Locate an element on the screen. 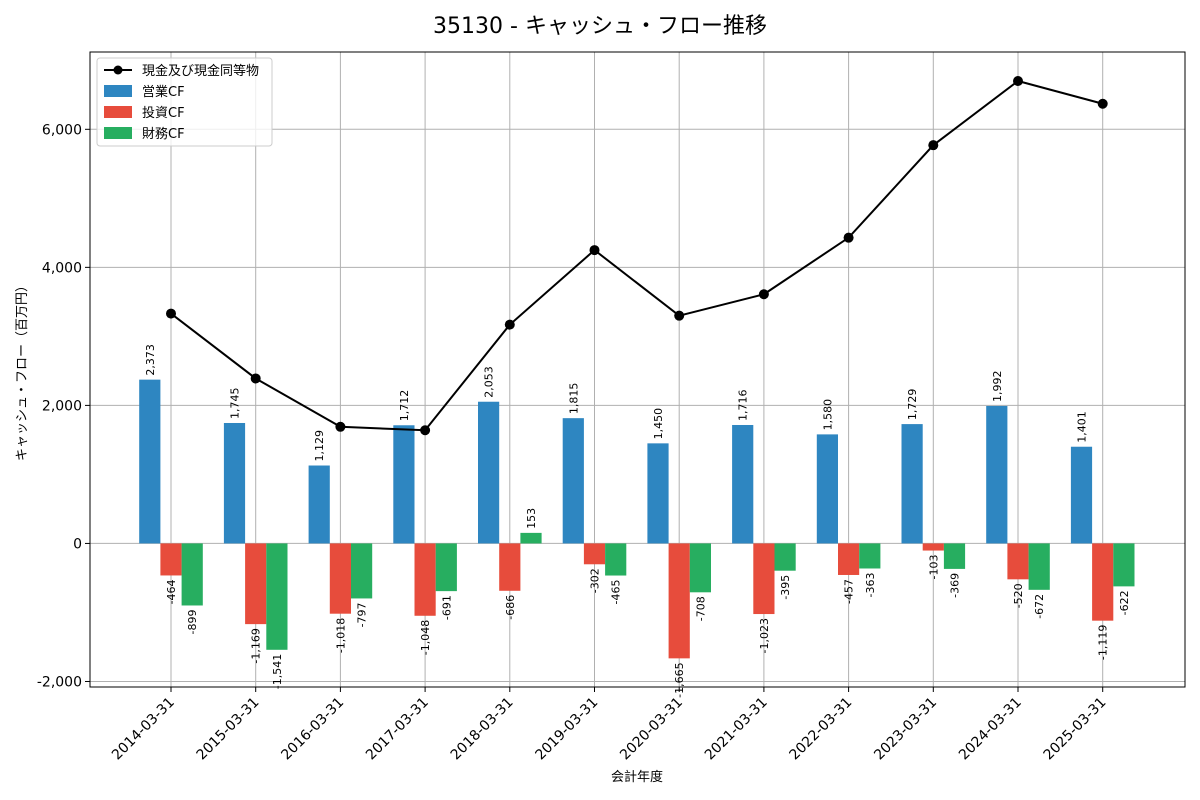 This screenshot has width=1200, height=800. financing-cf-label: -1,541 is located at coordinates (277, 671).